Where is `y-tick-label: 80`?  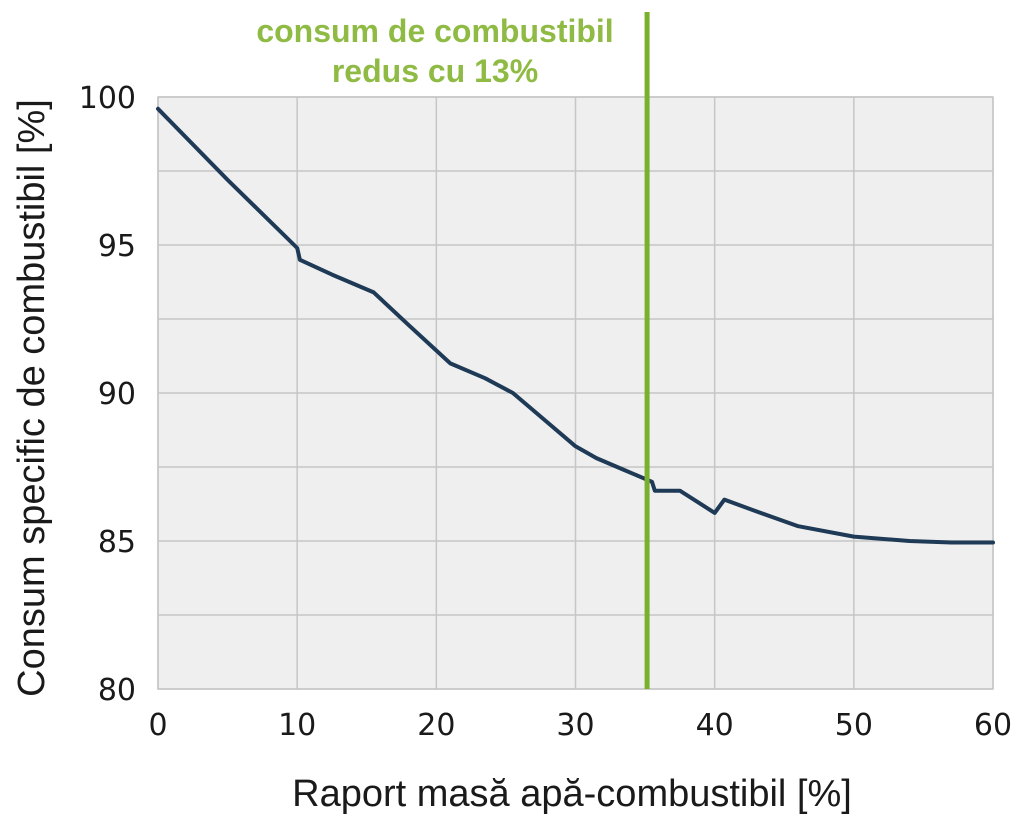
y-tick-label: 80 is located at coordinates (117, 690).